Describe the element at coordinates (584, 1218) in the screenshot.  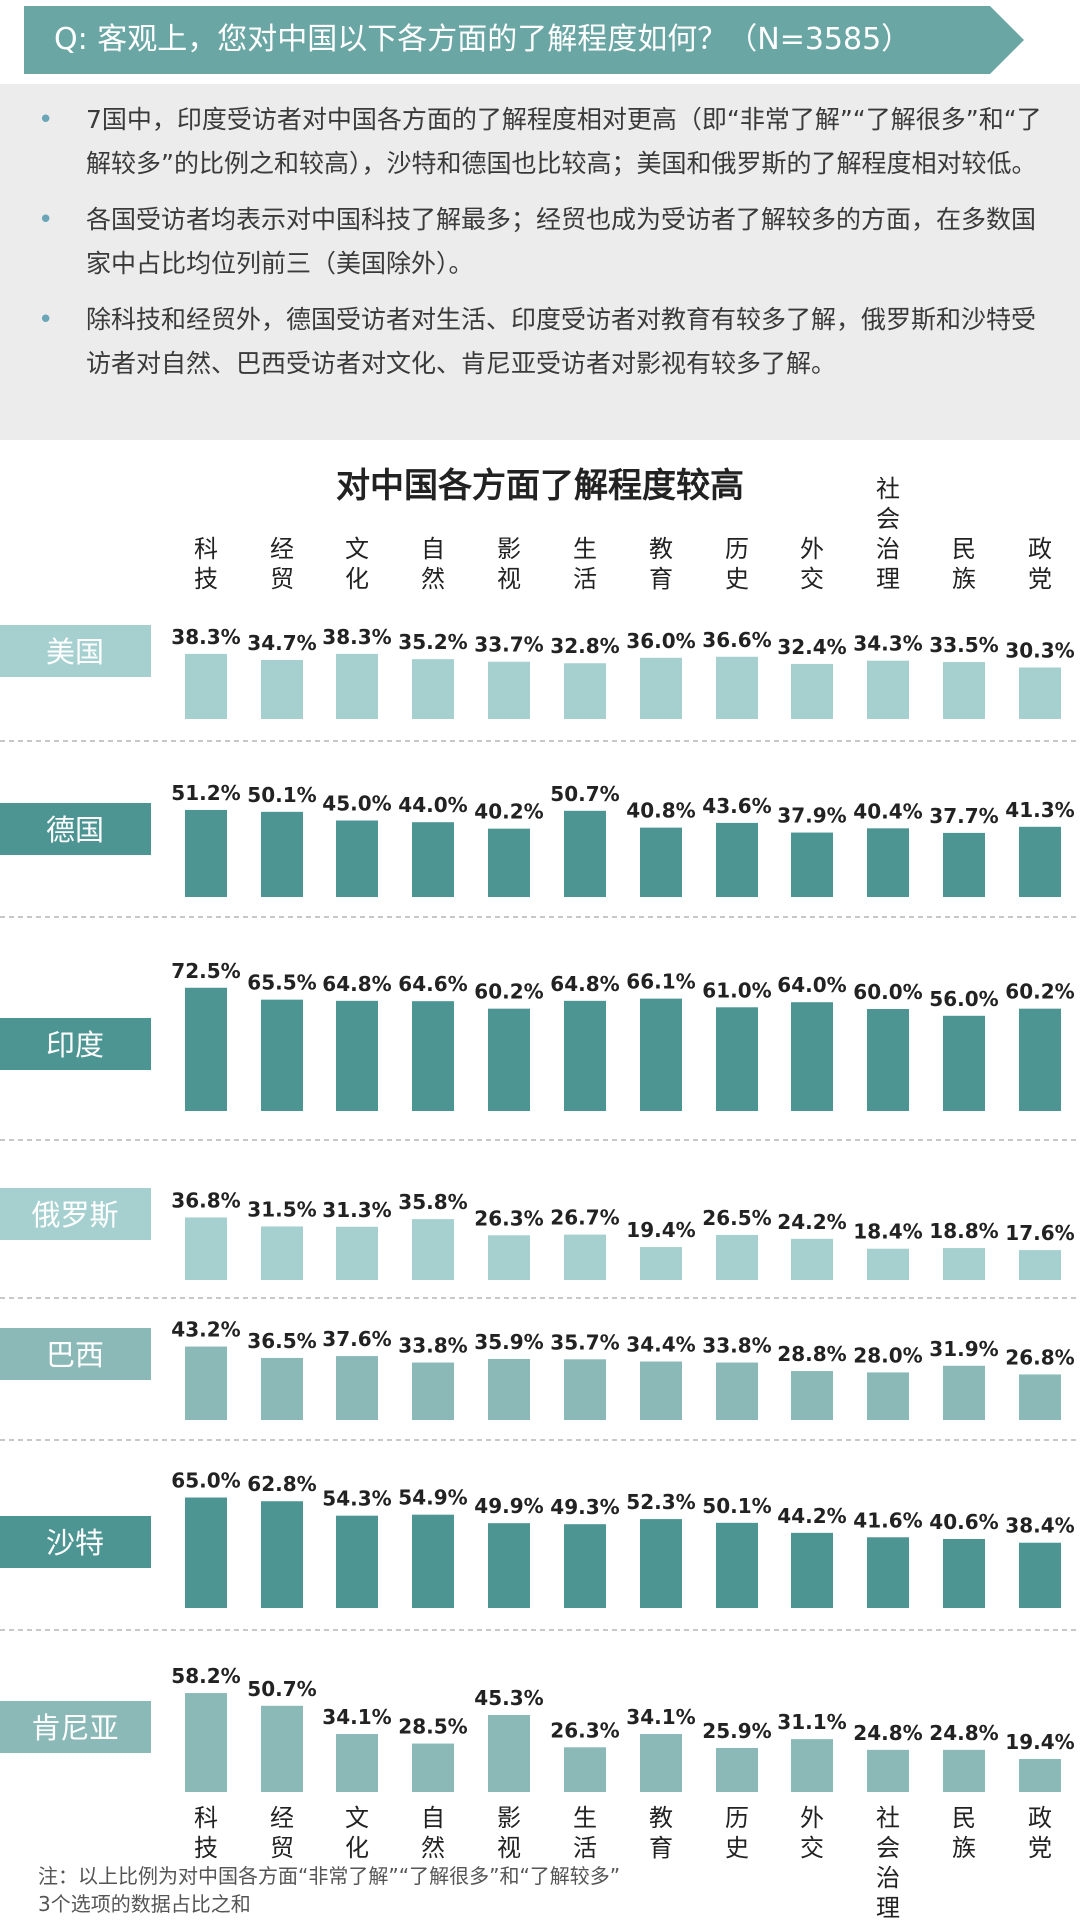
I see `data-label: 26.7%` at that location.